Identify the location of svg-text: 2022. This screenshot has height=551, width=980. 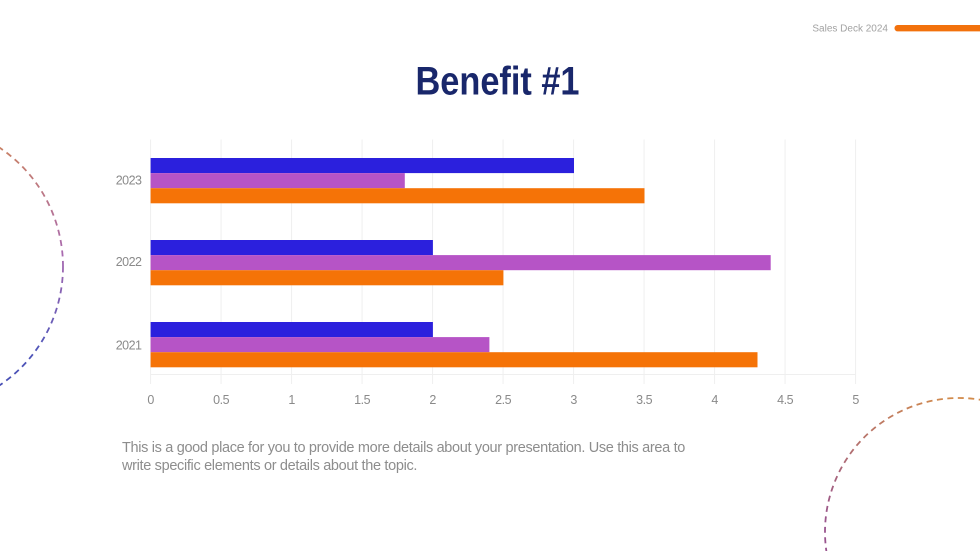
(129, 262).